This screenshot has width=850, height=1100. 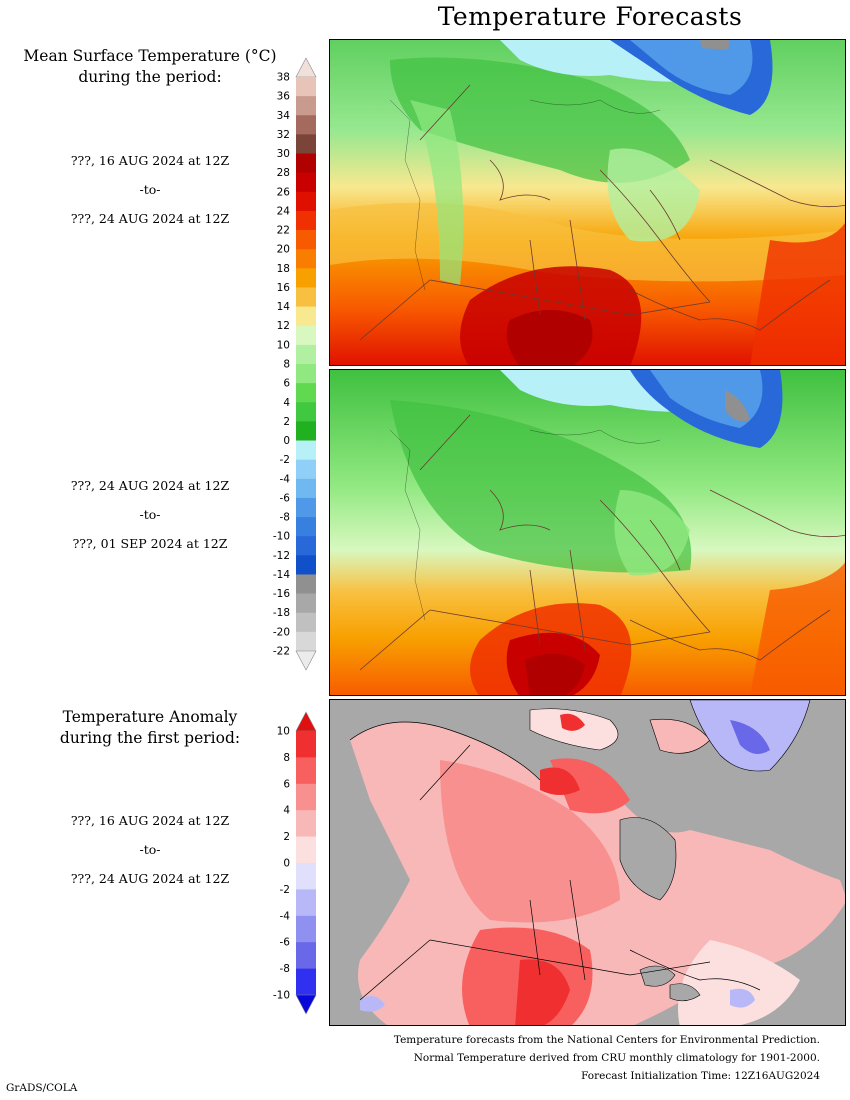 What do you see at coordinates (283, 732) in the screenshot?
I see `anom-colorbar-tick-label: 10` at bounding box center [283, 732].